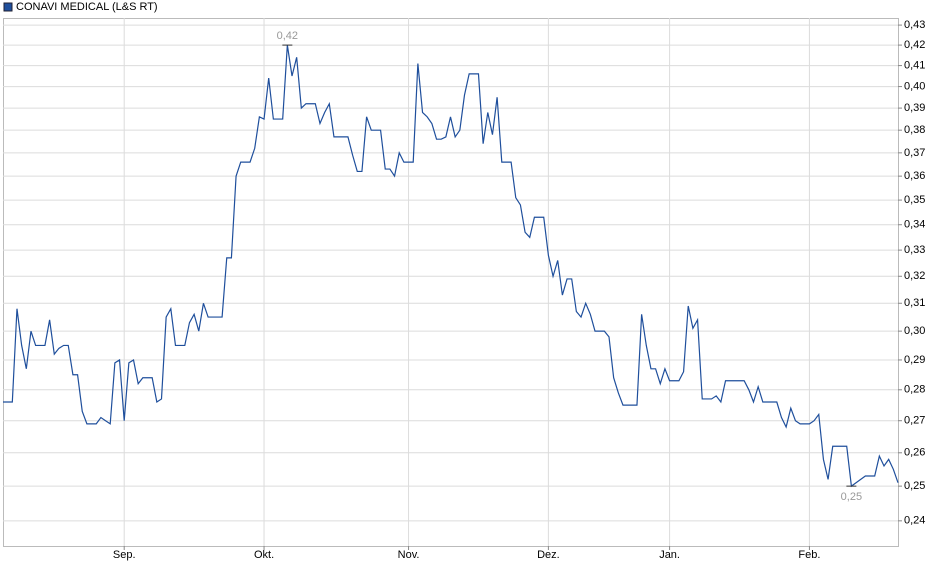  Describe the element at coordinates (914, 331) in the screenshot. I see `y-tick-label: 0,30` at that location.